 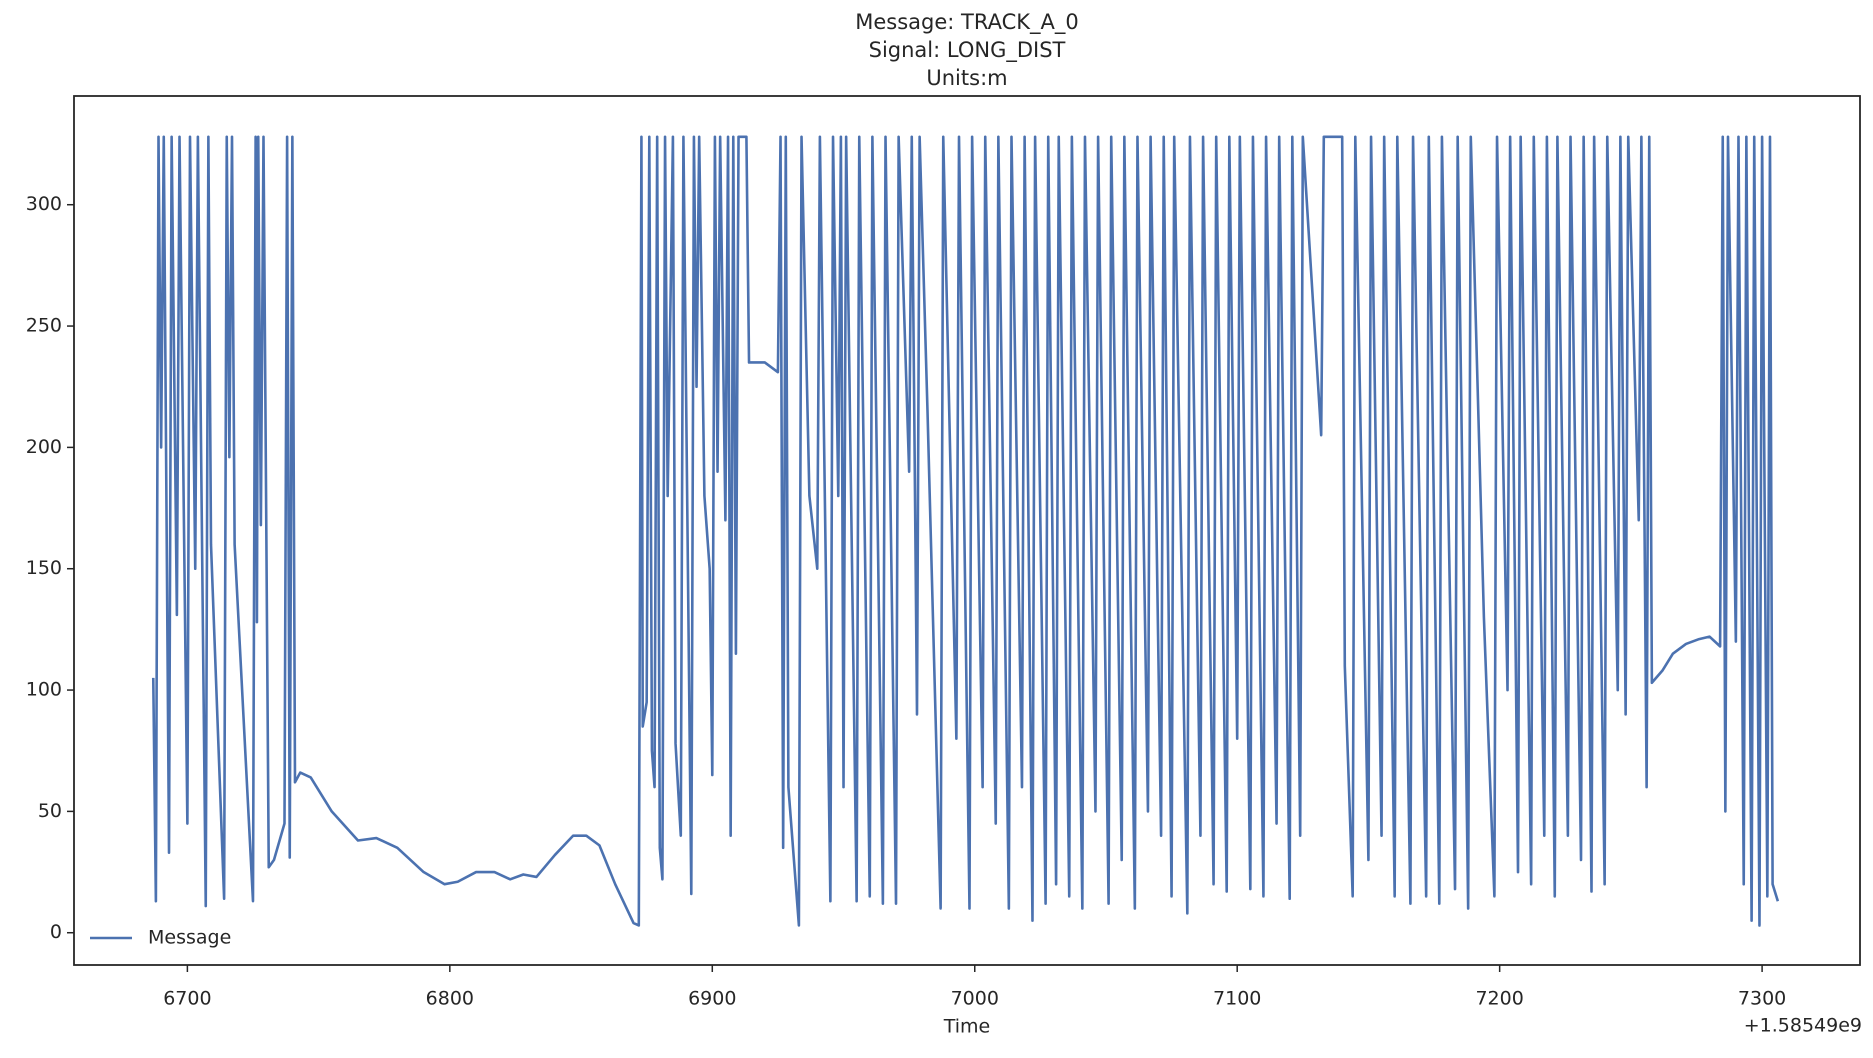 What do you see at coordinates (44, 326) in the screenshot?
I see `y-tick-label: 250` at bounding box center [44, 326].